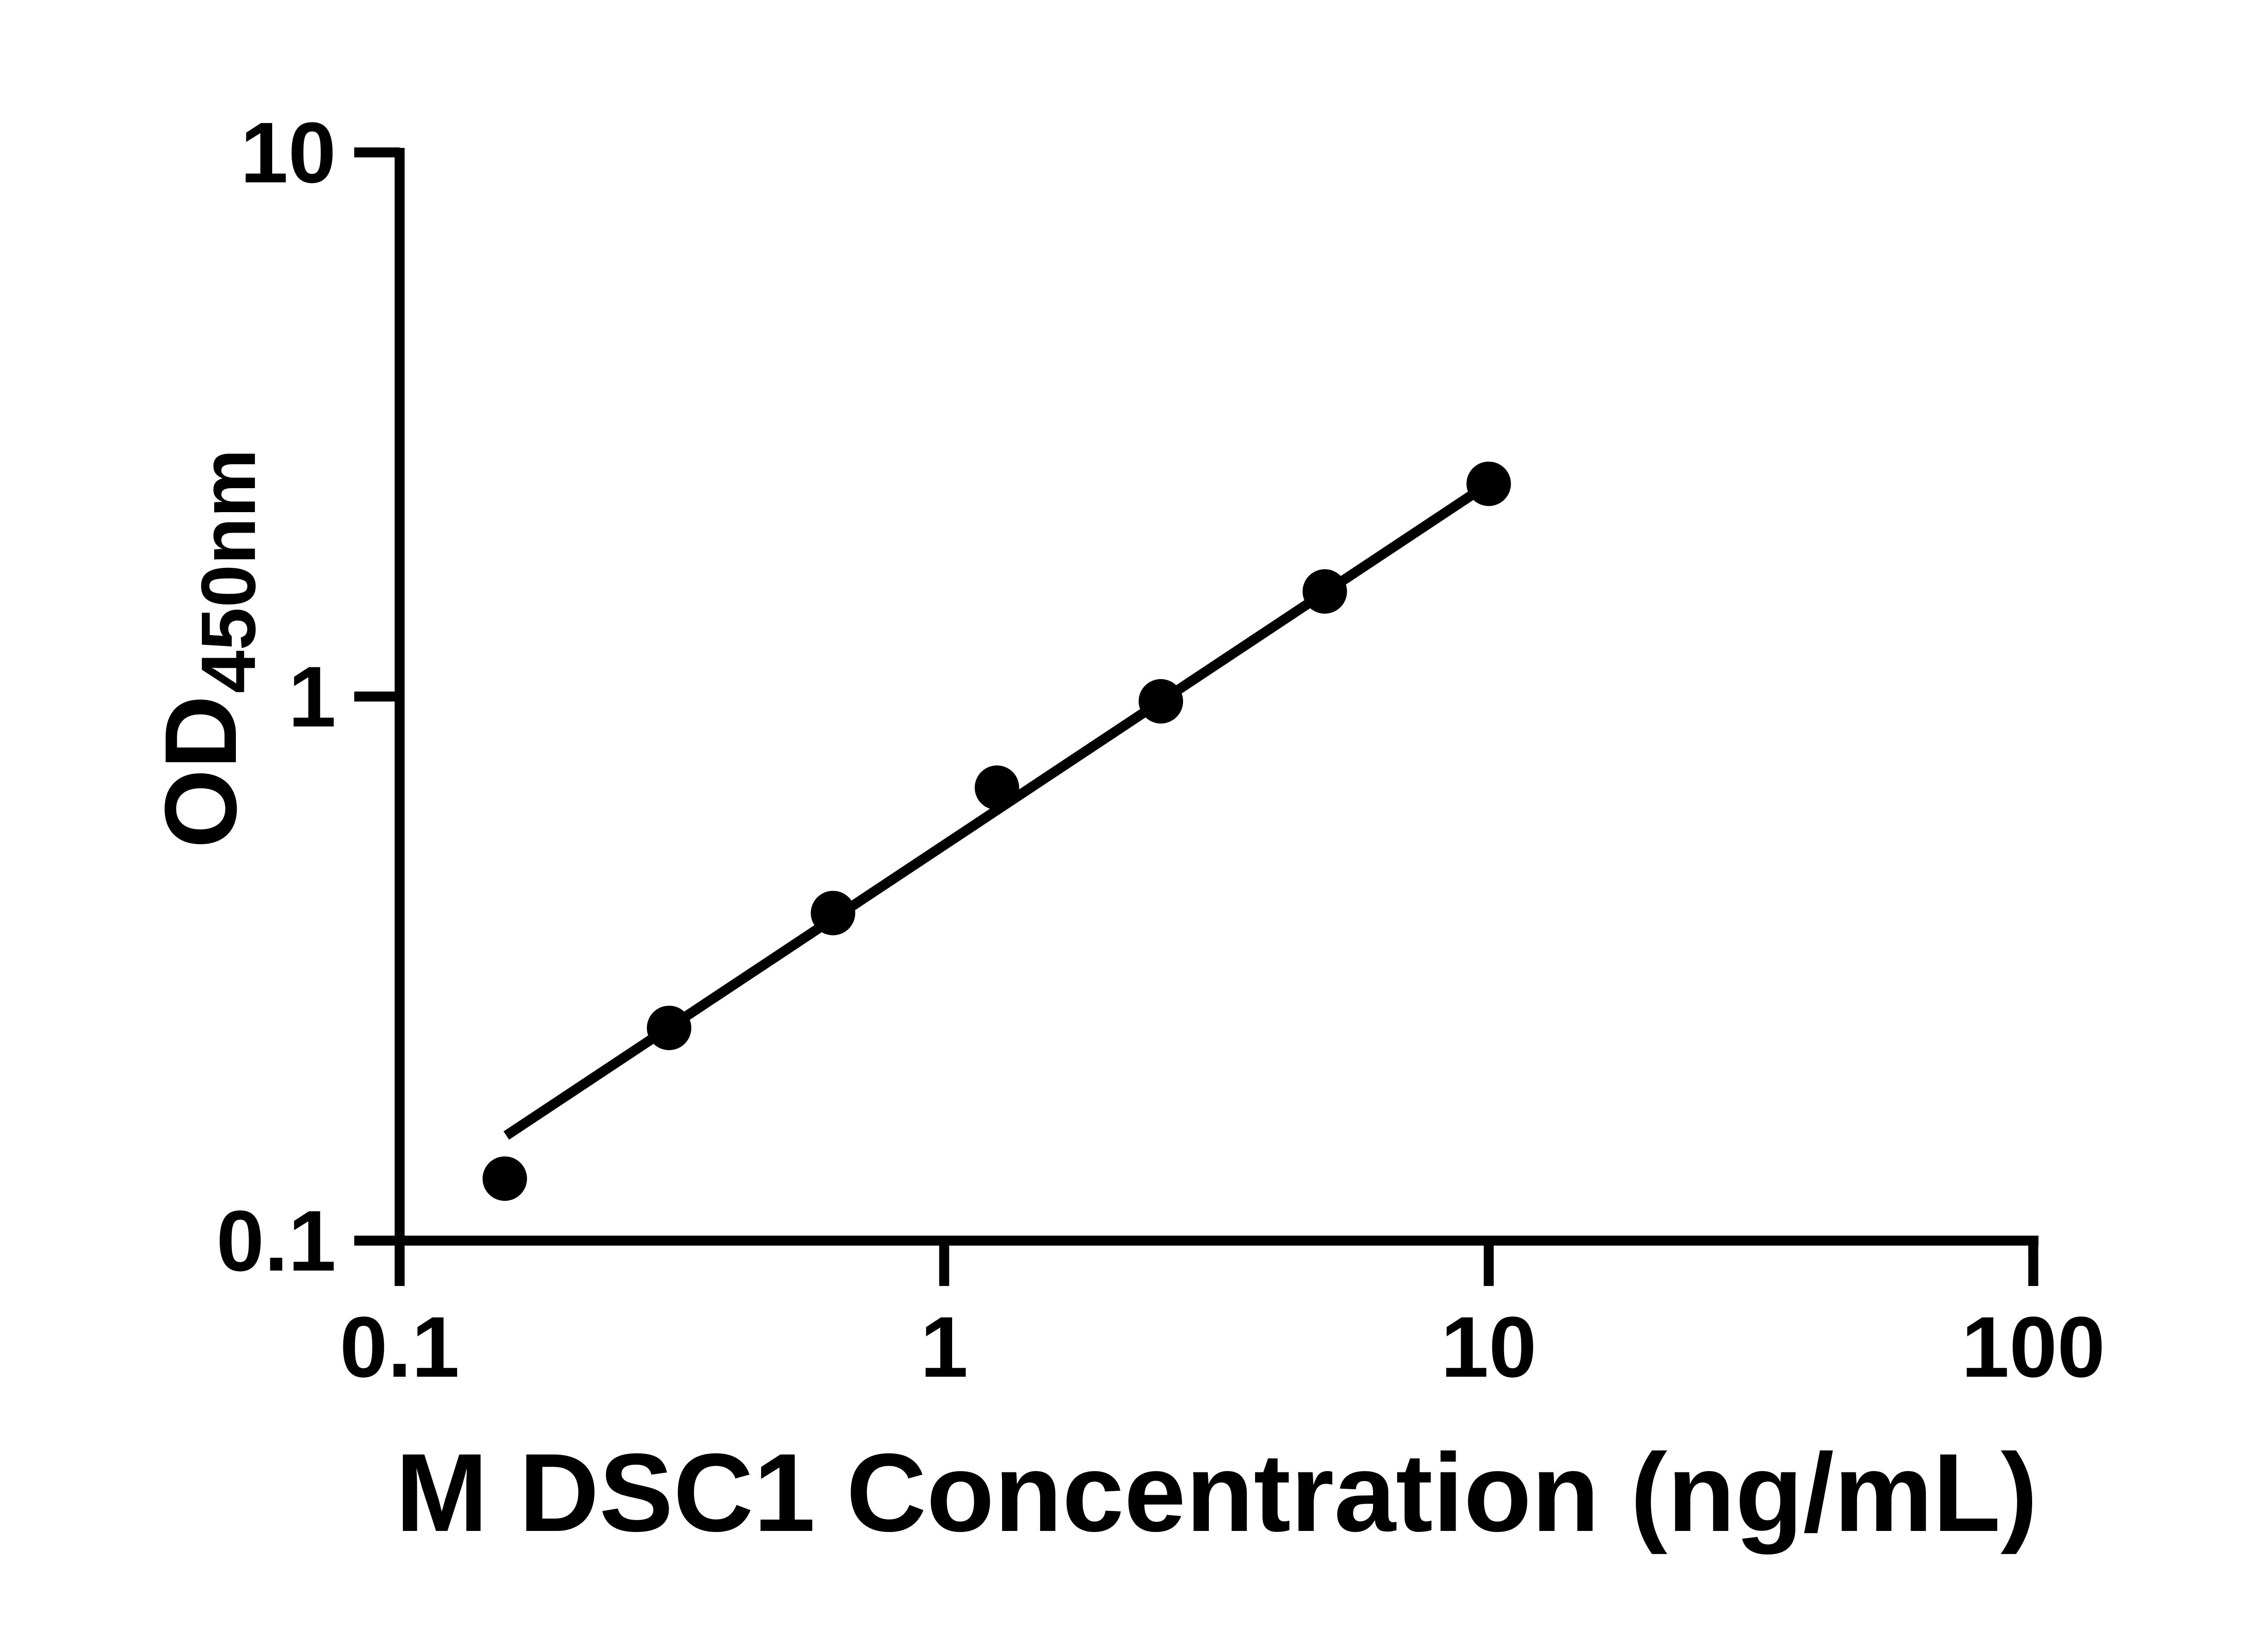 Image resolution: width=2268 pixels, height=1633 pixels. Describe the element at coordinates (944, 1347) in the screenshot. I see `x-tick-label: 1` at that location.